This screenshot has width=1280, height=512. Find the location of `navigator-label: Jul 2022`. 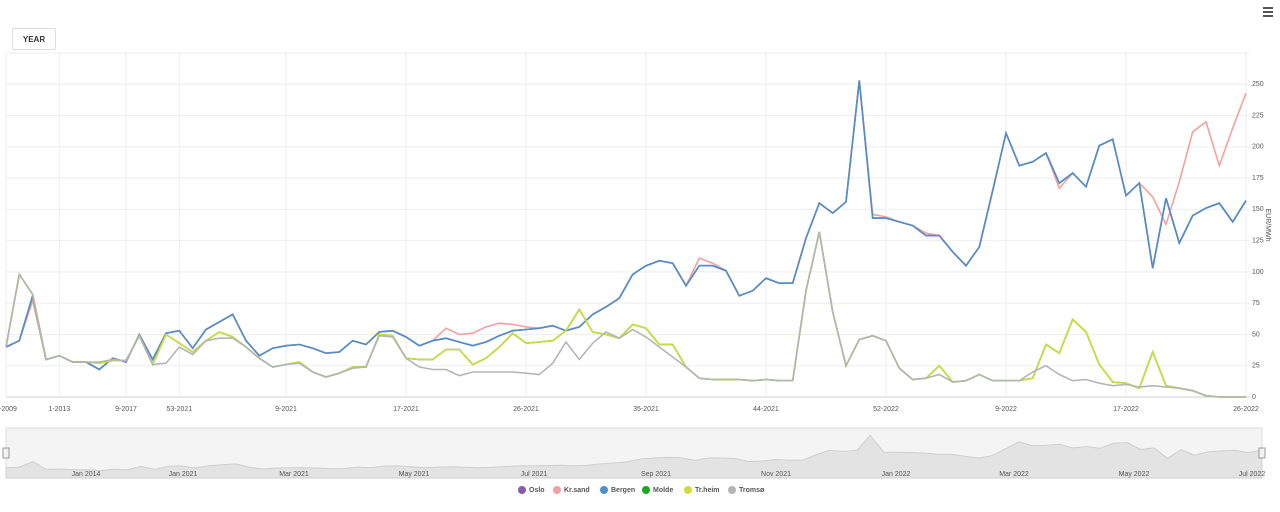

navigator-label: Jul 2022 is located at coordinates (1252, 474).